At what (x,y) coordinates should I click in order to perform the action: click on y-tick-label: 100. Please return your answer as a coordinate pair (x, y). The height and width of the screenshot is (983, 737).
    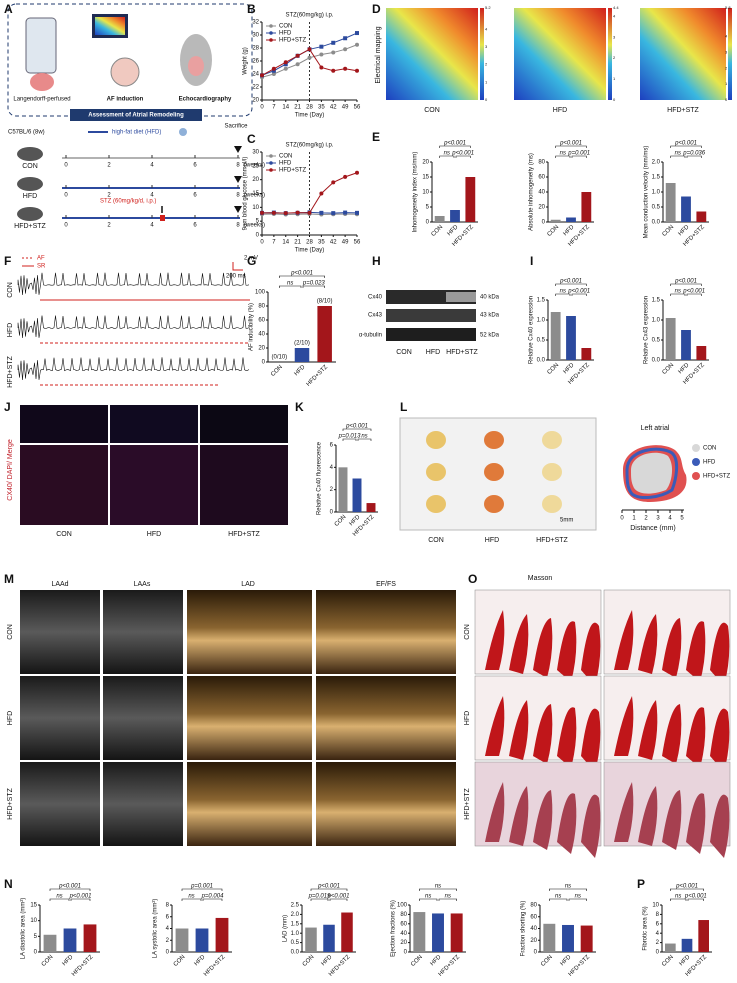
    Looking at the image, I should click on (402, 906).